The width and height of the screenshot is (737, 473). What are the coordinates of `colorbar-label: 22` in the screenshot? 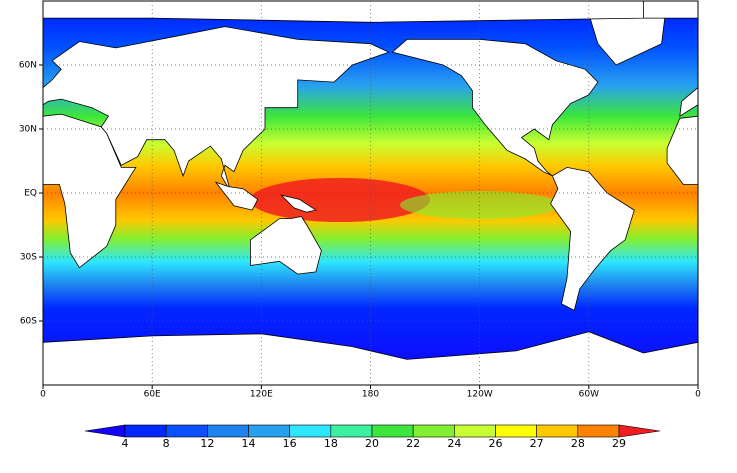 It's located at (413, 443).